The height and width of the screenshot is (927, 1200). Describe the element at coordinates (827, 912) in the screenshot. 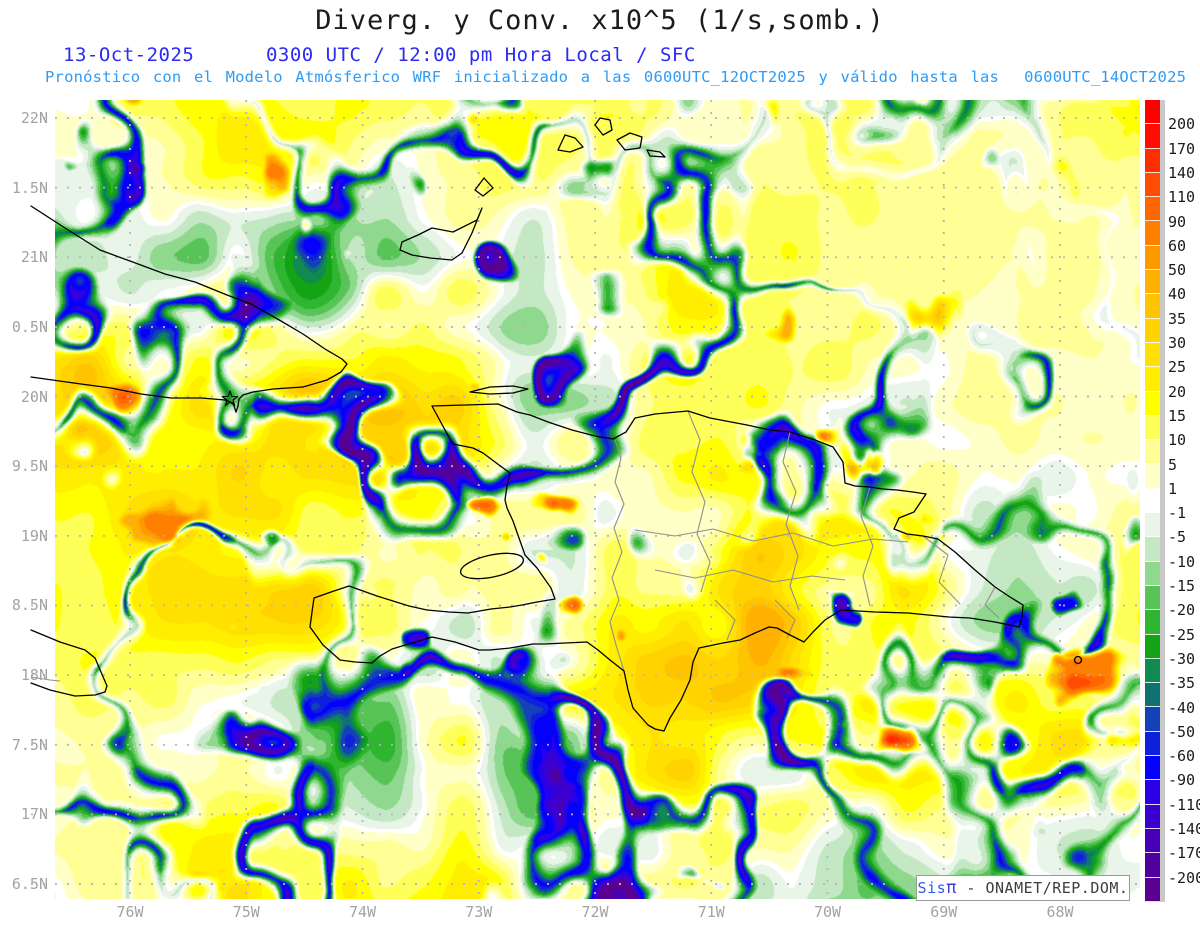

I see `lon-tick-label: 70W` at that location.